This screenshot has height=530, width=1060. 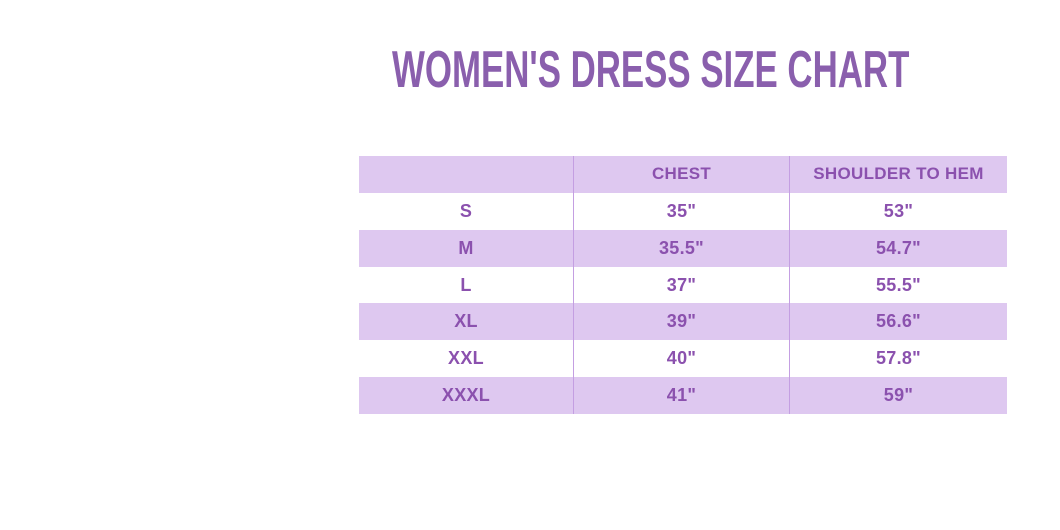 What do you see at coordinates (466, 247) in the screenshot?
I see `size-cell: M` at bounding box center [466, 247].